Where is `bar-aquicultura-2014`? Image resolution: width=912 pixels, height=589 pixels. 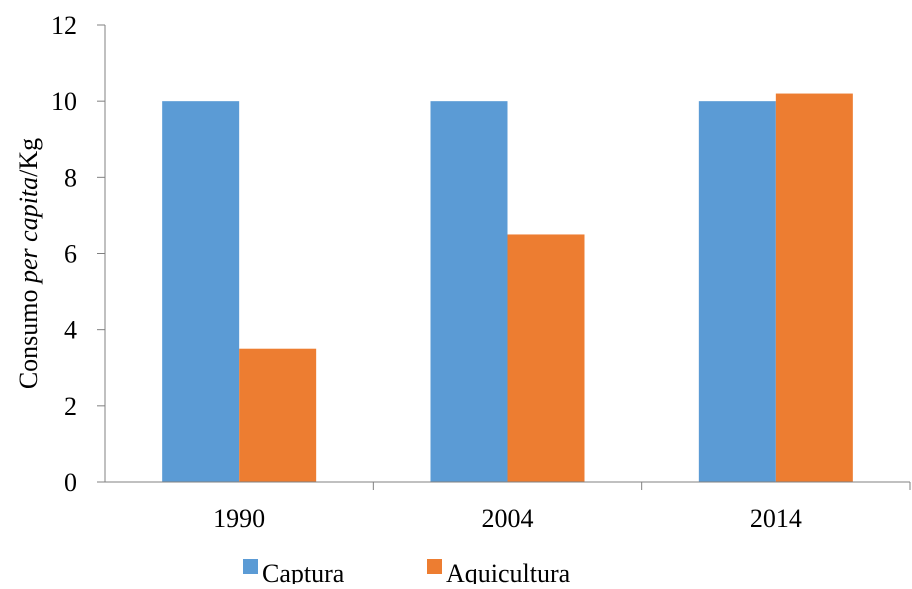
bar-aquicultura-2014 is located at coordinates (814, 288).